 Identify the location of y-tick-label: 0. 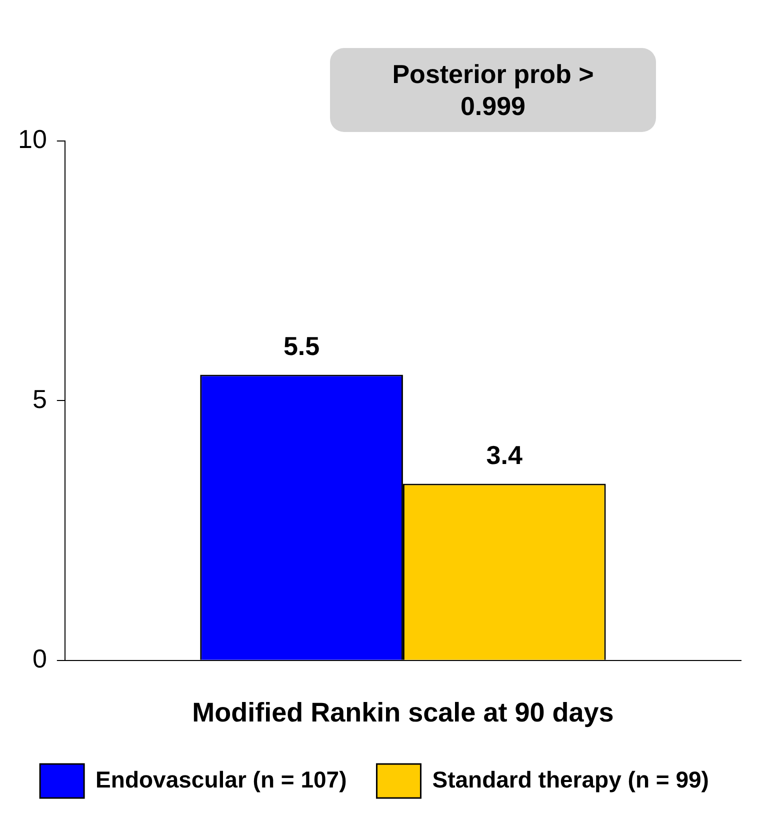
(39, 659).